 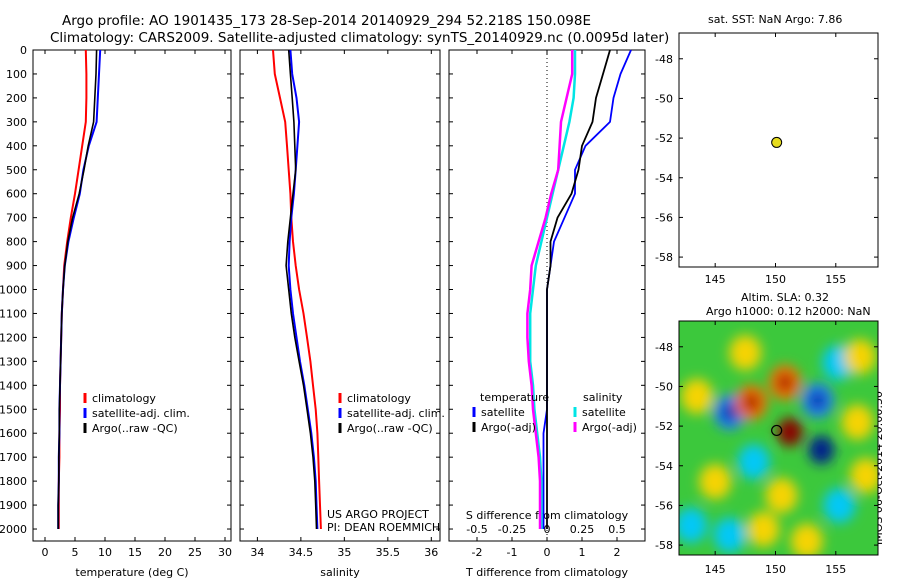 I want to click on sst-y-tick-label: -58, so click(x=664, y=257).